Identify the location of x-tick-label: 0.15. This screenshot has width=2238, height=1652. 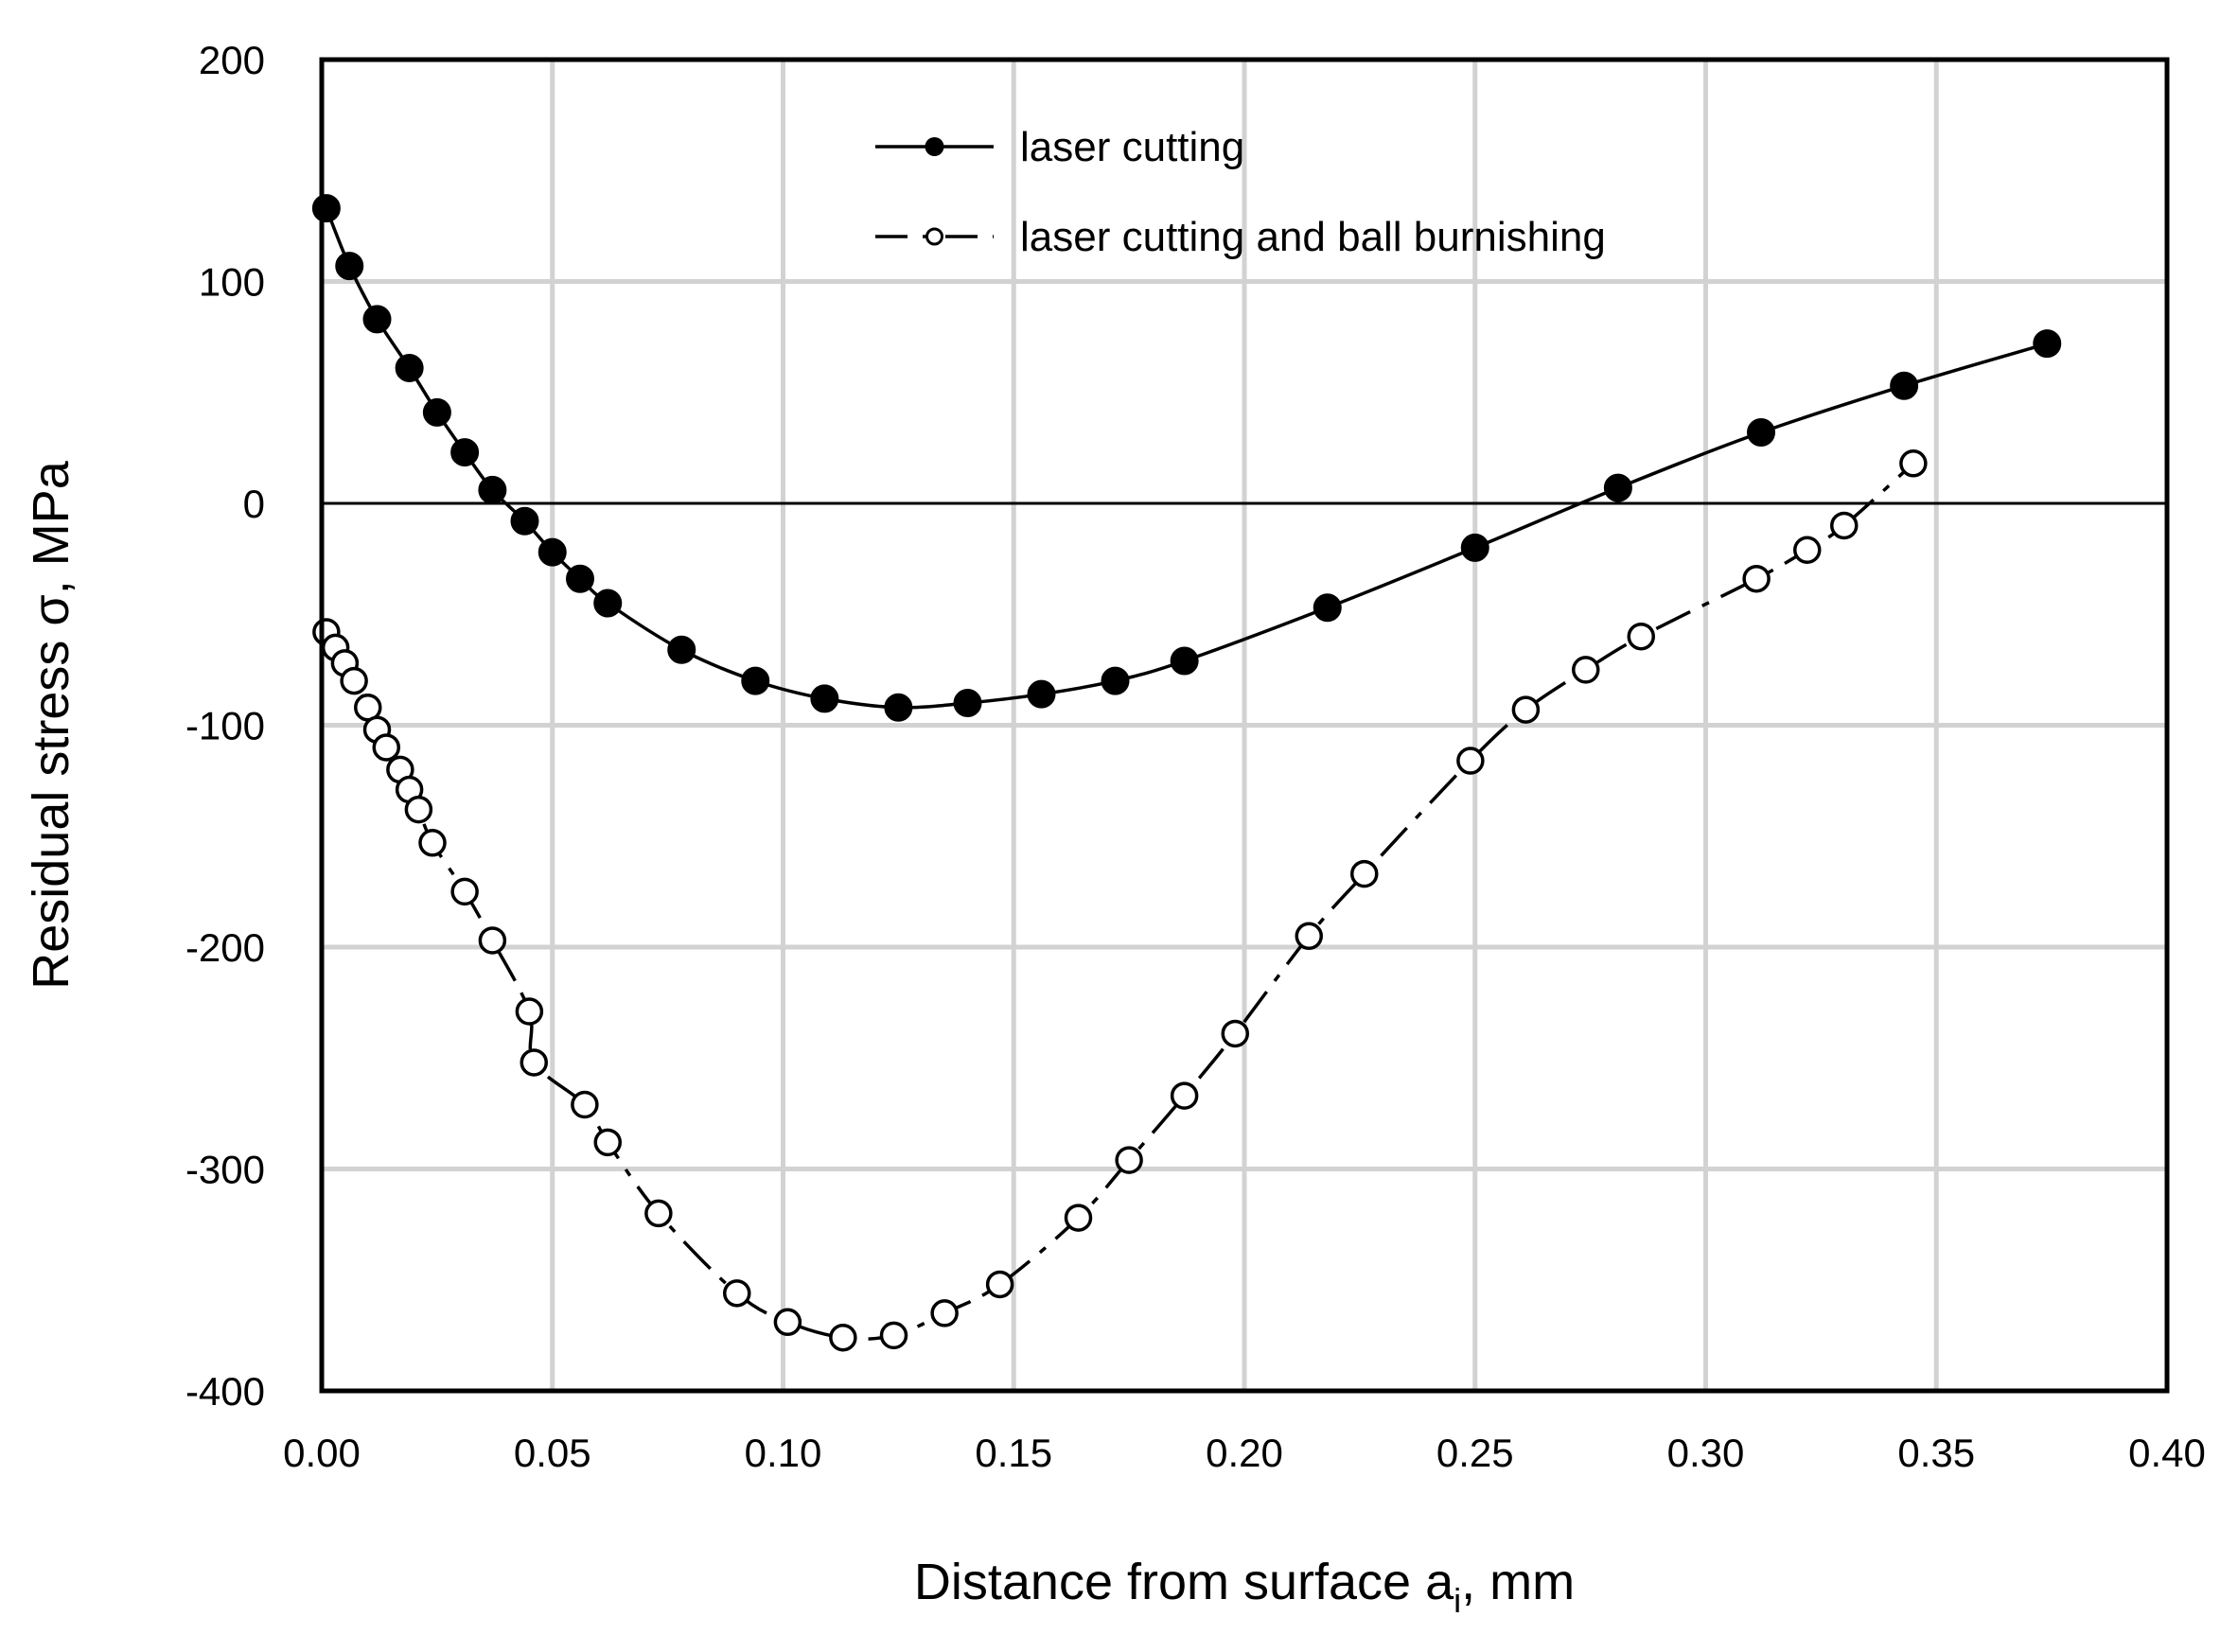
(1013, 1453).